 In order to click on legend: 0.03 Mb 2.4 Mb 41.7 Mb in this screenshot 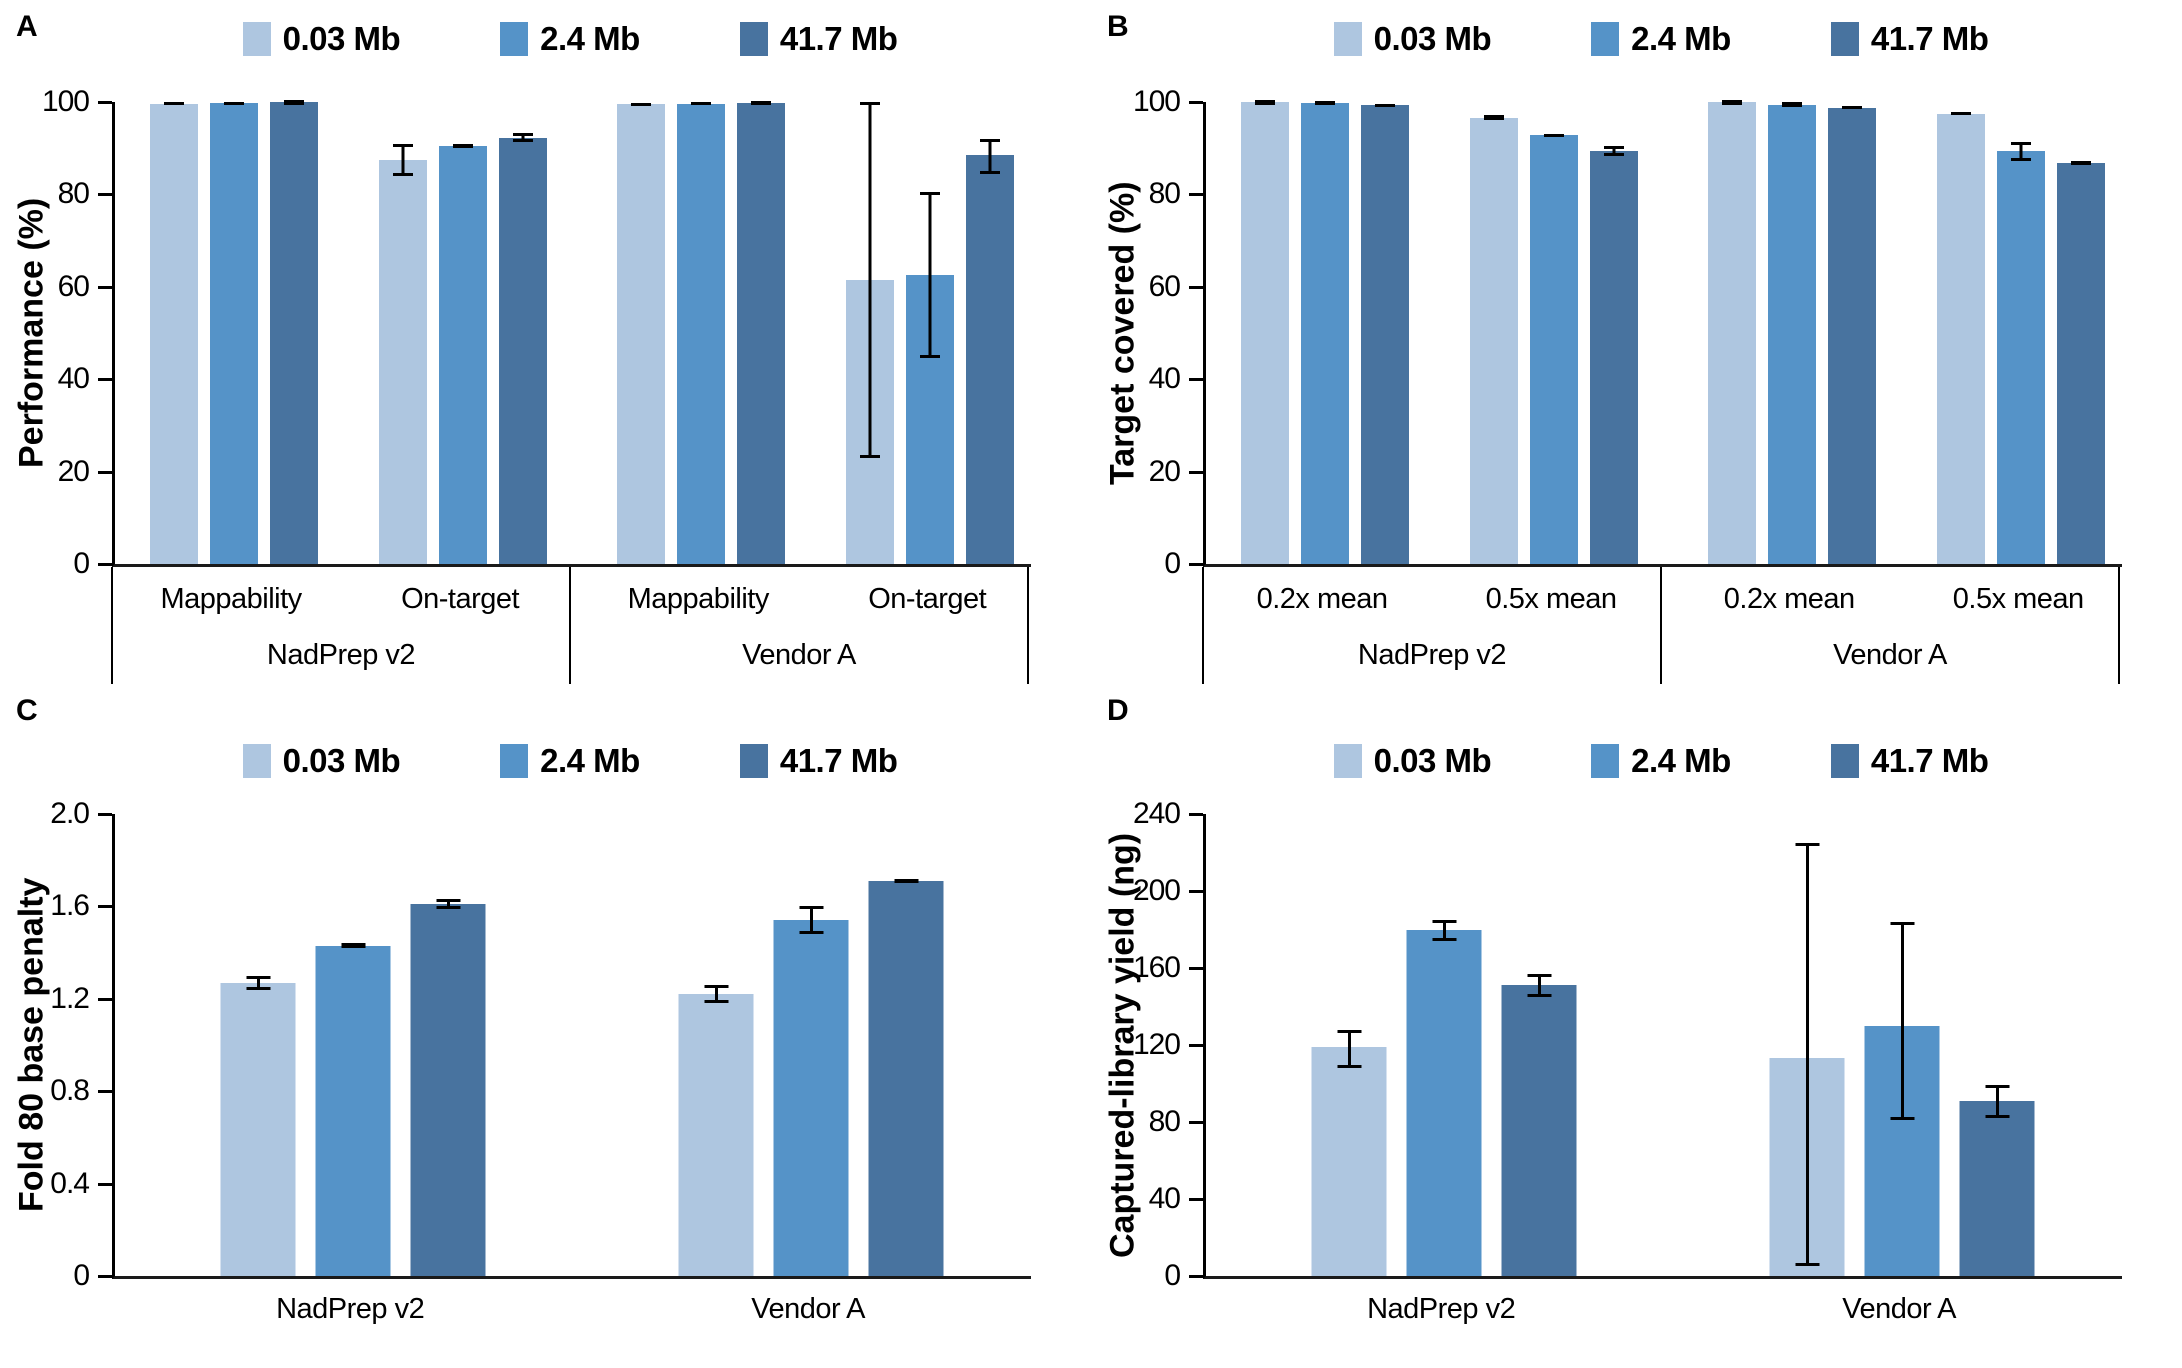, I will do `click(1661, 761)`.